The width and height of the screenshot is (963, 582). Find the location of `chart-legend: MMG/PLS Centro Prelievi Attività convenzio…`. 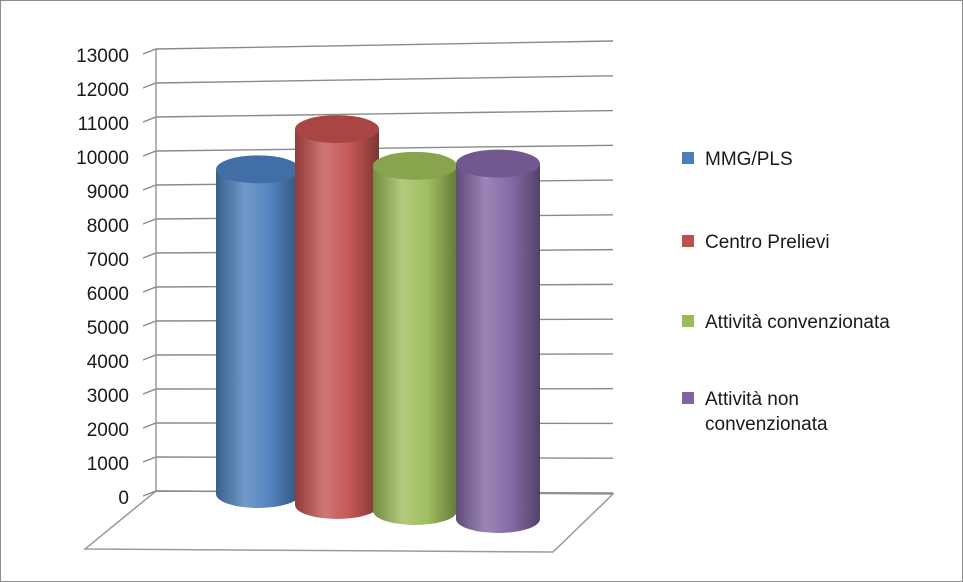

chart-legend: MMG/PLS Centro Prelievi Attività convenzio… is located at coordinates (786, 292).